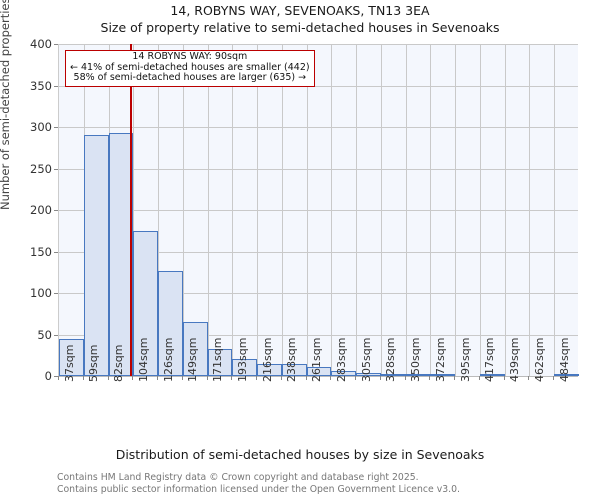 The width and height of the screenshot is (600, 500). What do you see at coordinates (292, 359) in the screenshot?
I see `x-tick-label: 238sqm` at bounding box center [292, 359].